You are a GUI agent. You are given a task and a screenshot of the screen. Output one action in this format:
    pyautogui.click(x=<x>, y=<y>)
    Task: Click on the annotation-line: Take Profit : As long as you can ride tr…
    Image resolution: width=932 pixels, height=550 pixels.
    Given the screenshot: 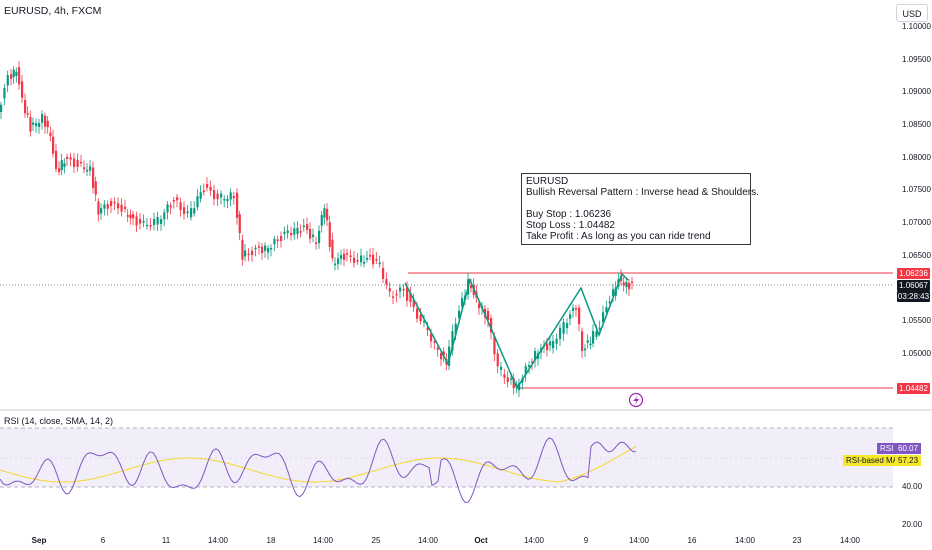 What is the action you would take?
    pyautogui.click(x=618, y=236)
    